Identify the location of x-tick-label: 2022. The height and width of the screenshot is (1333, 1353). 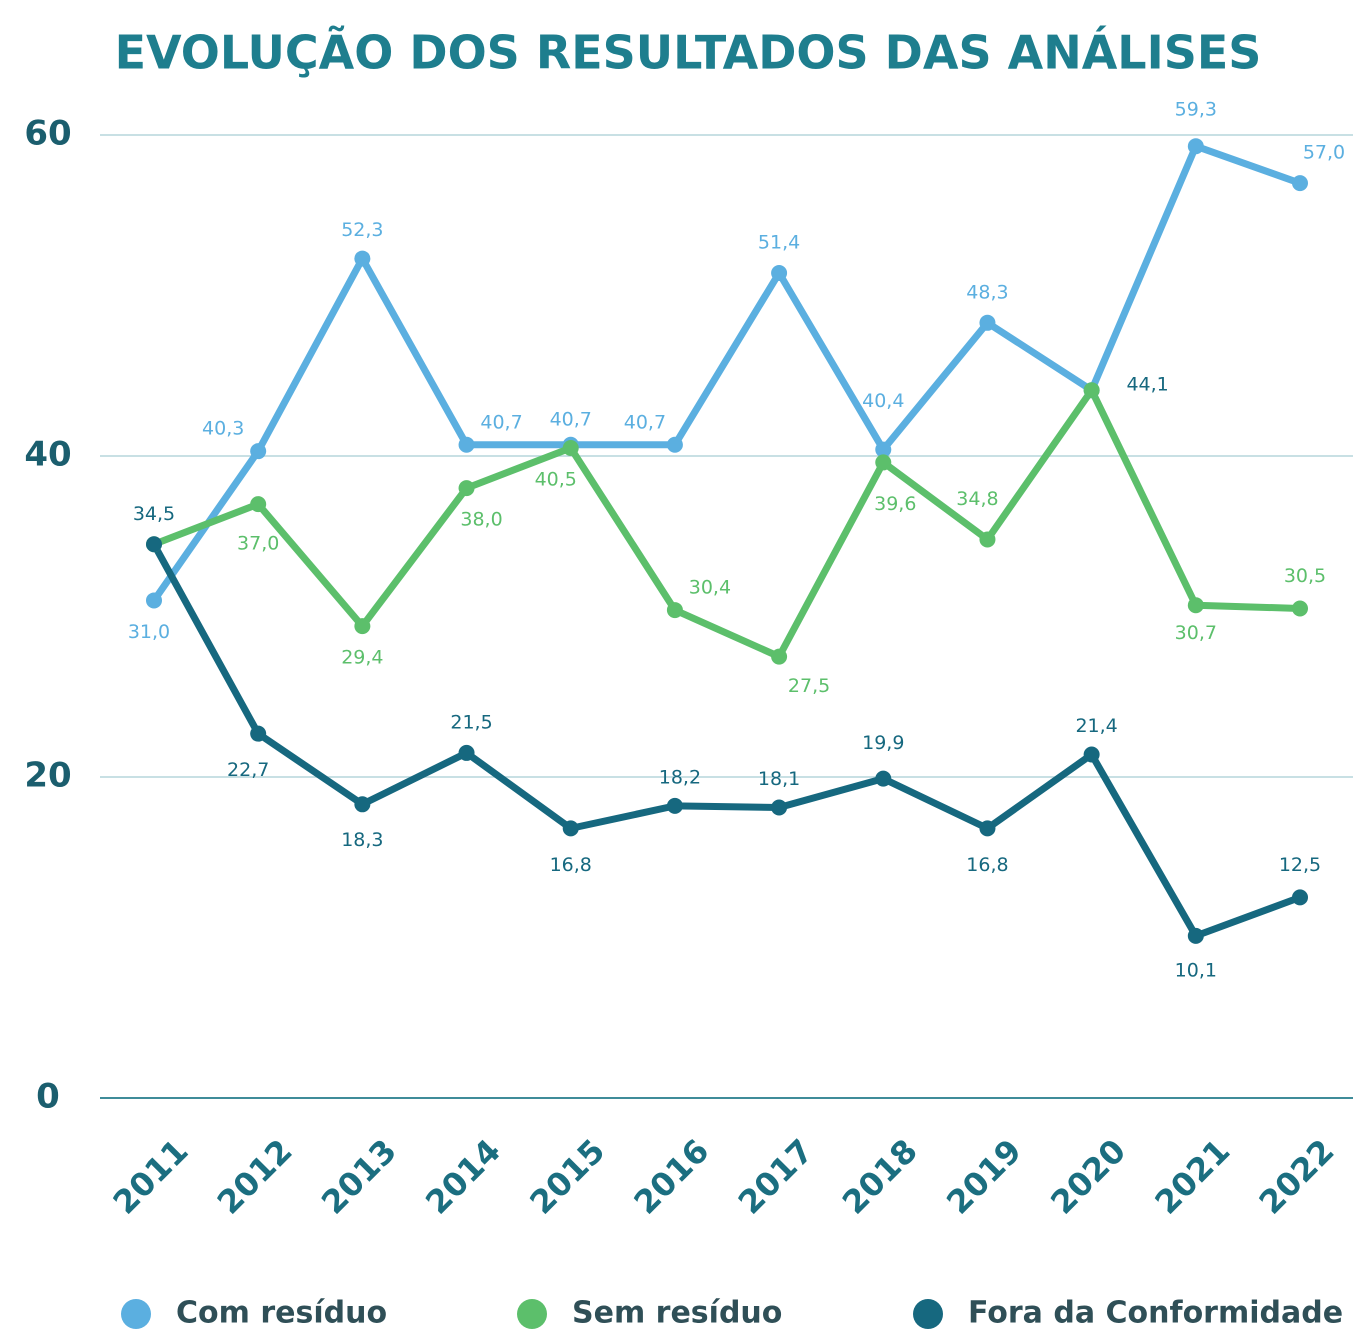
(1297, 1177).